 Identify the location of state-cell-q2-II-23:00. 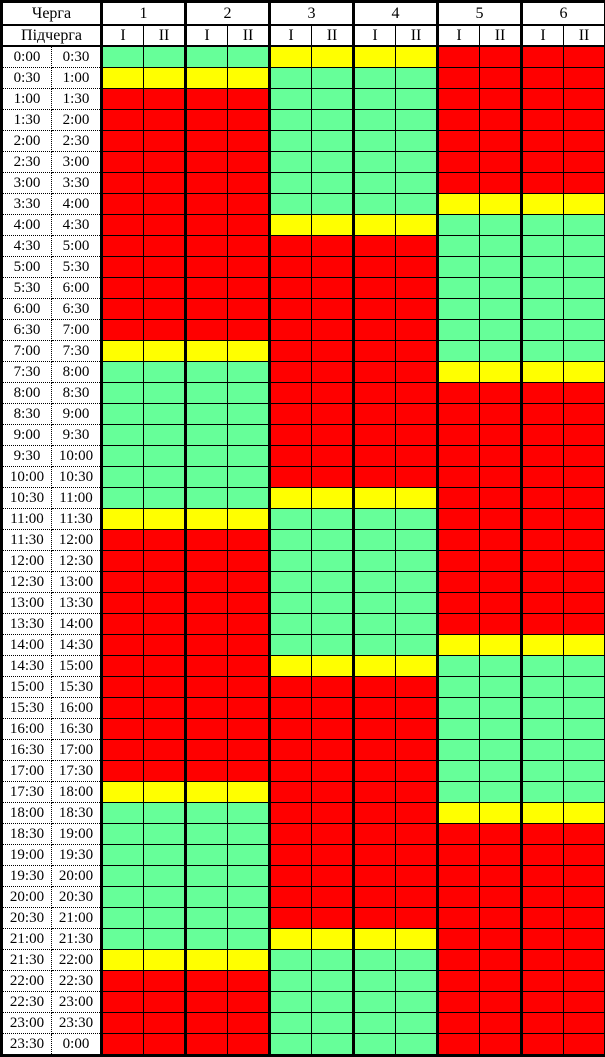
(249, 1023).